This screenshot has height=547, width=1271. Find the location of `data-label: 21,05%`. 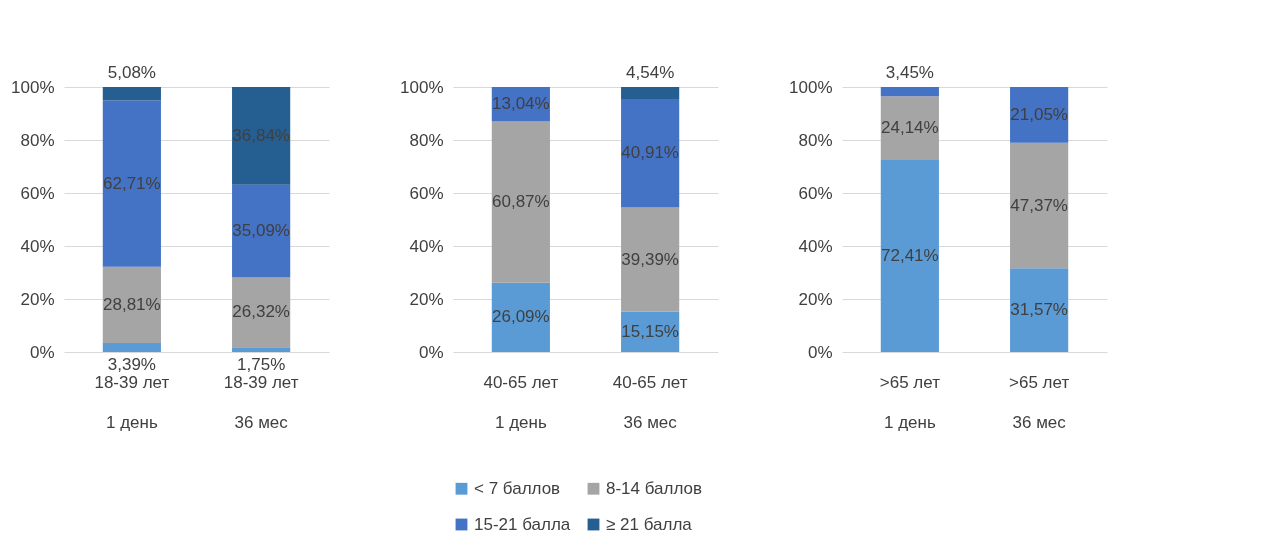

data-label: 21,05% is located at coordinates (1039, 114).